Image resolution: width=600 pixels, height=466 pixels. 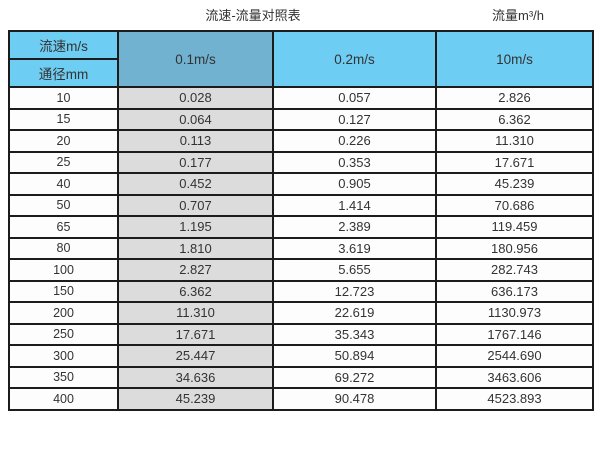 I want to click on diameter-cell: 15, so click(x=63, y=119).